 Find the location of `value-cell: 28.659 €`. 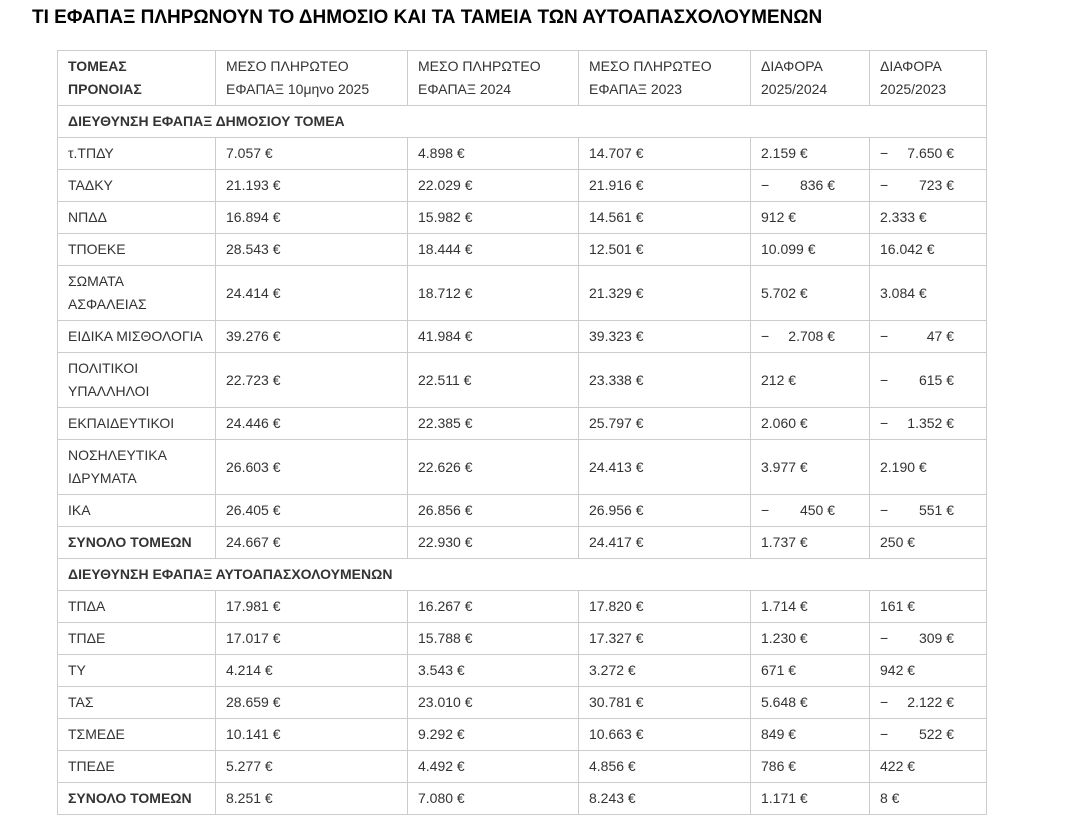

value-cell: 28.659 € is located at coordinates (311, 702).